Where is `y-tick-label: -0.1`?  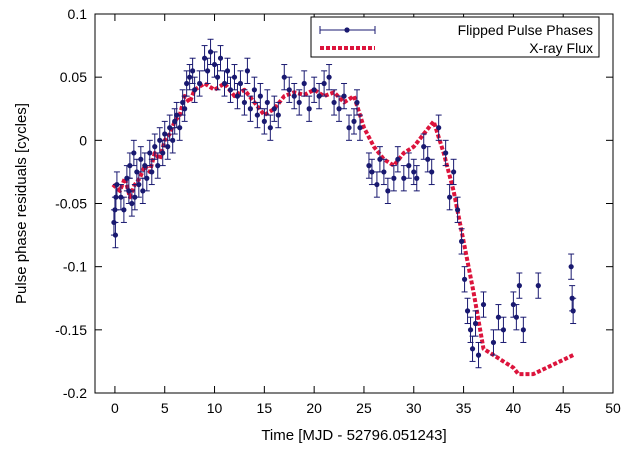 y-tick-label: -0.1 is located at coordinates (75, 267).